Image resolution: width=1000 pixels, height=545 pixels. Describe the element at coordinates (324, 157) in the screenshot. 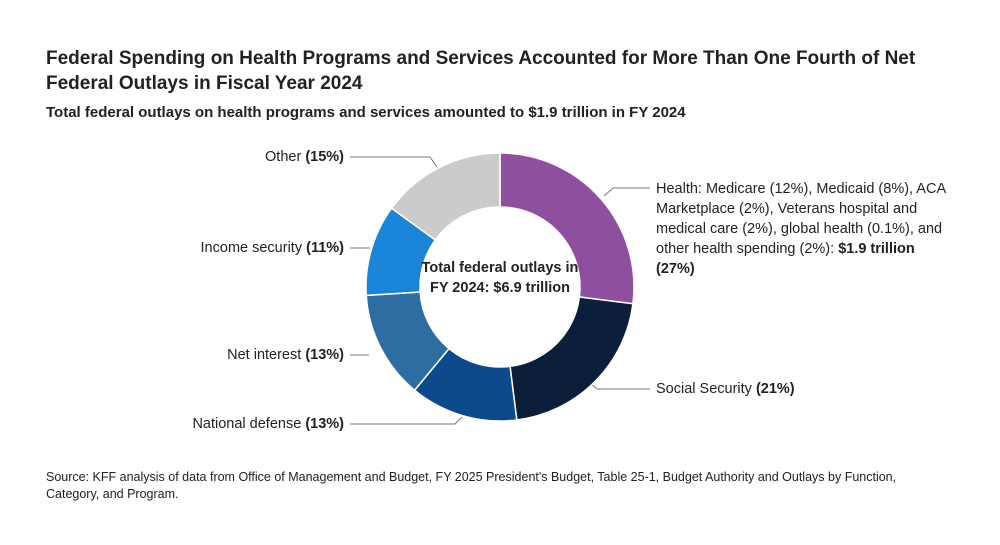

I see `value-label: (15%)` at that location.